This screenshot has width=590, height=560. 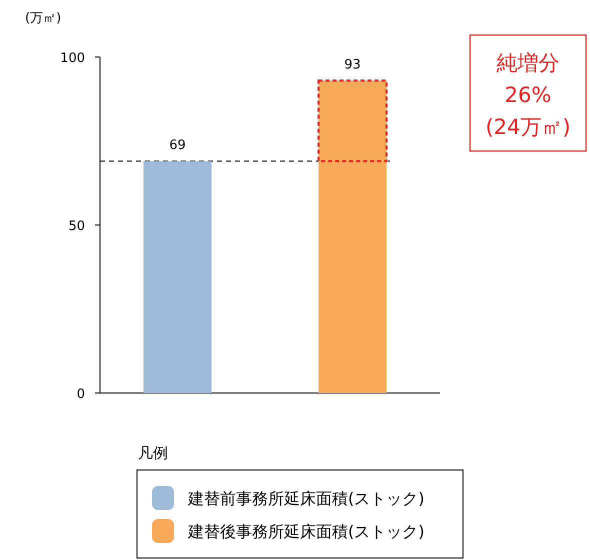 What do you see at coordinates (43, 18) in the screenshot?
I see `y-axis-title: (万㎡)` at bounding box center [43, 18].